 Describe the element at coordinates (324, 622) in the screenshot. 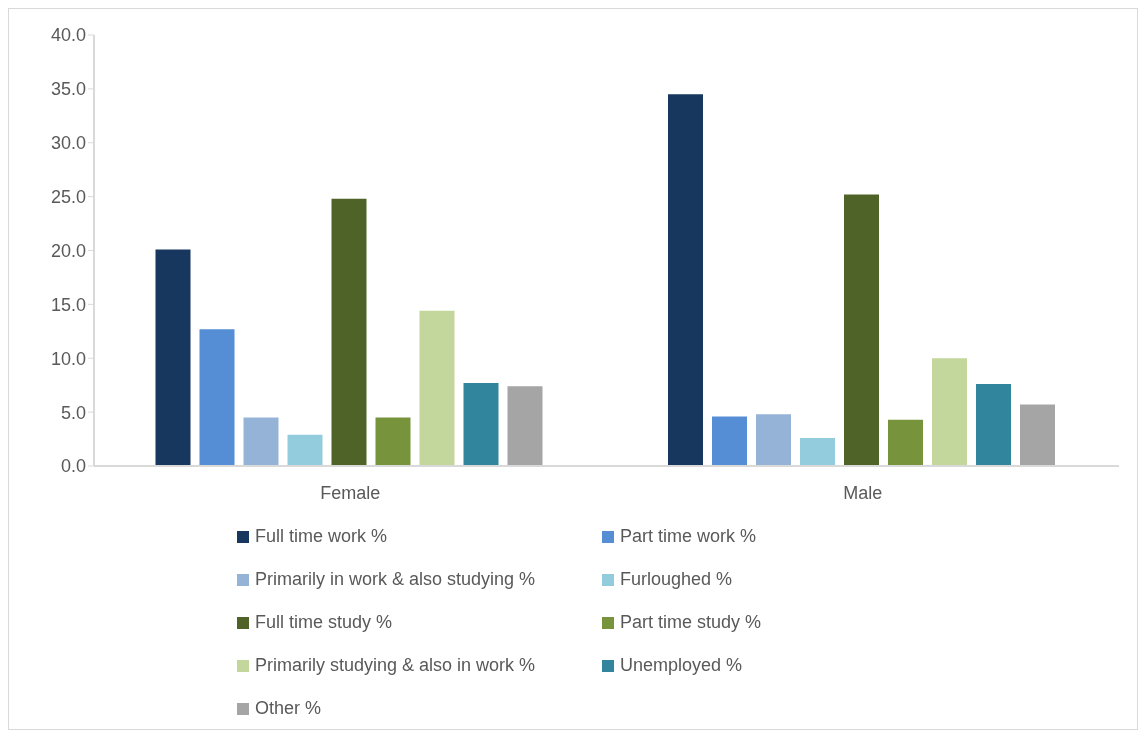

I see `legend-label: Full time study %` at that location.